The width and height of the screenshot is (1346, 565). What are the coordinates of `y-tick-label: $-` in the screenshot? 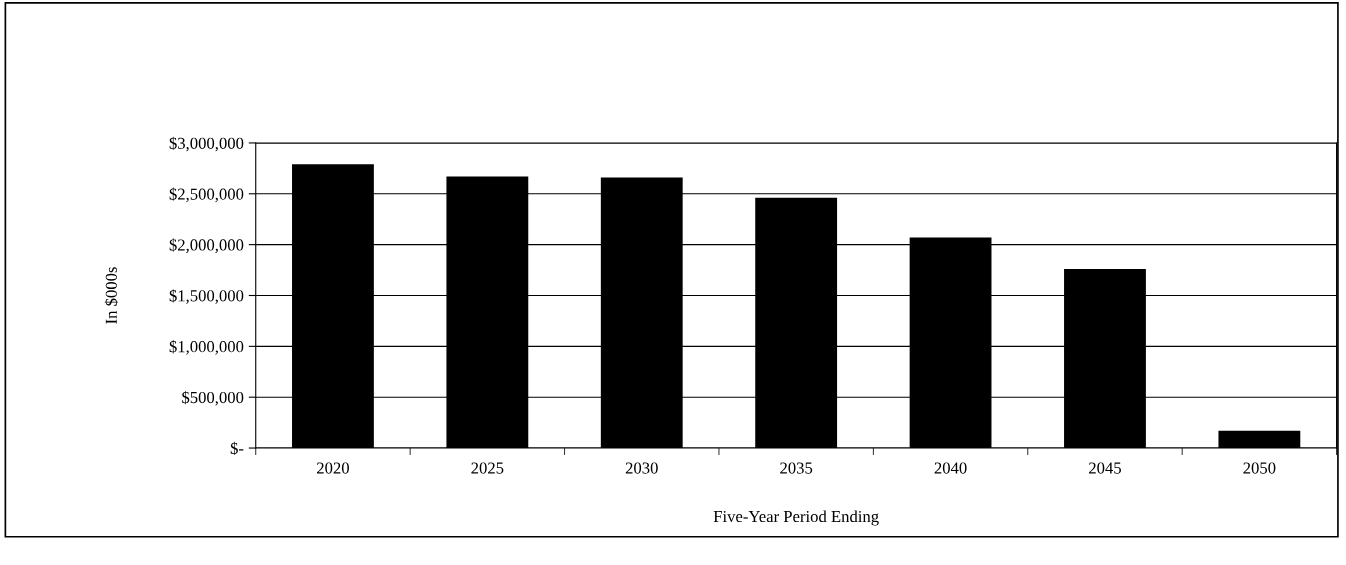 It's located at (237, 448).